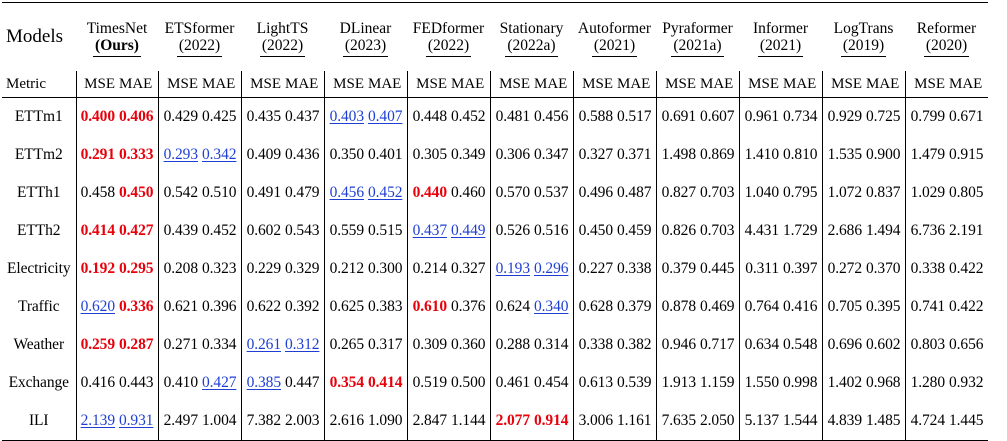 The image size is (1007, 441). What do you see at coordinates (719, 345) in the screenshot?
I see `table-cell: 0.717` at bounding box center [719, 345].